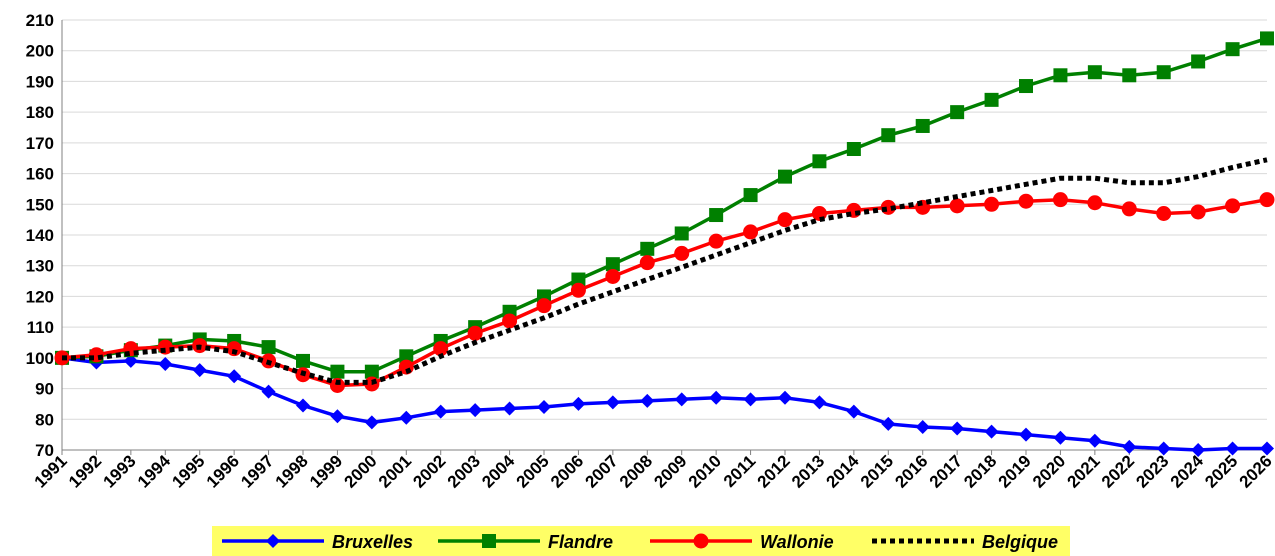 The height and width of the screenshot is (556, 1275). What do you see at coordinates (602, 471) in the screenshot?
I see `x-tick-label: 2007` at bounding box center [602, 471].